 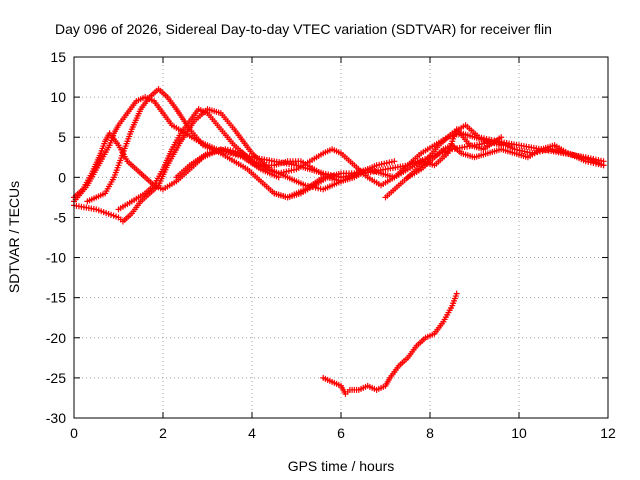 I want to click on x-tick-label: 0, so click(x=74, y=433).